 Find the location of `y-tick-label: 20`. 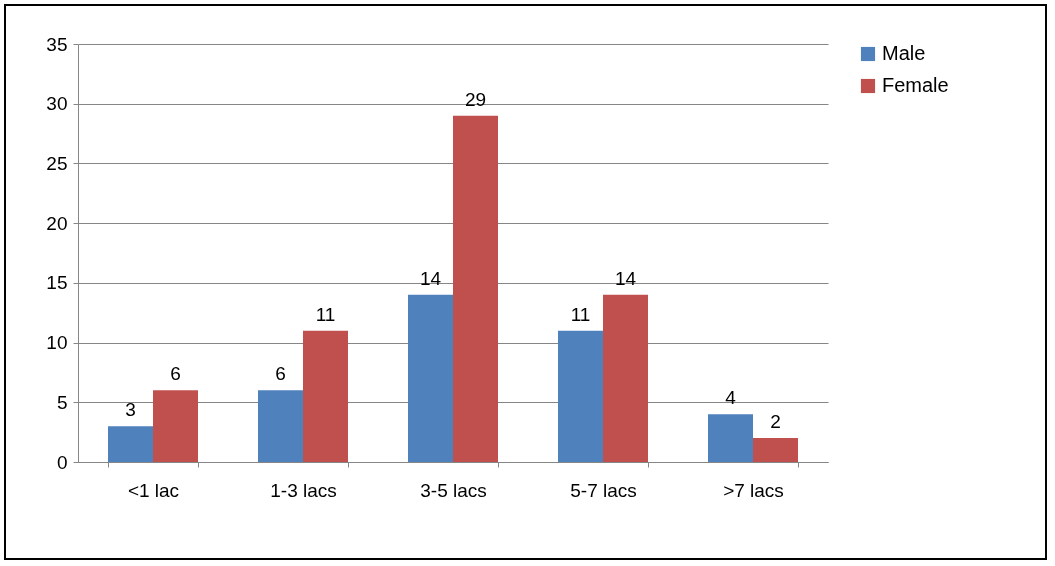

y-tick-label: 20 is located at coordinates (57, 223).